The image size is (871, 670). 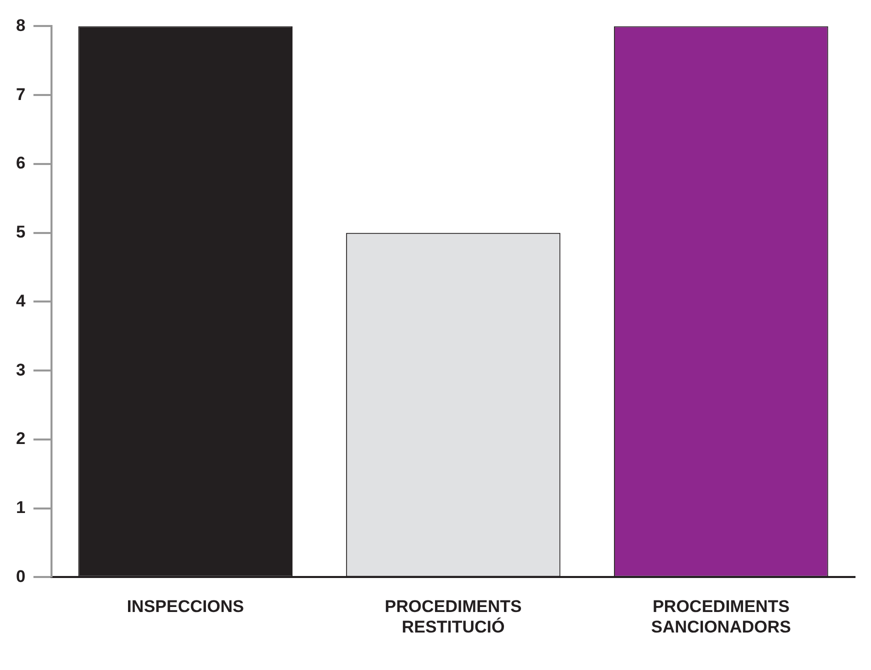 I want to click on y-tick-label: 0, so click(x=21, y=576).